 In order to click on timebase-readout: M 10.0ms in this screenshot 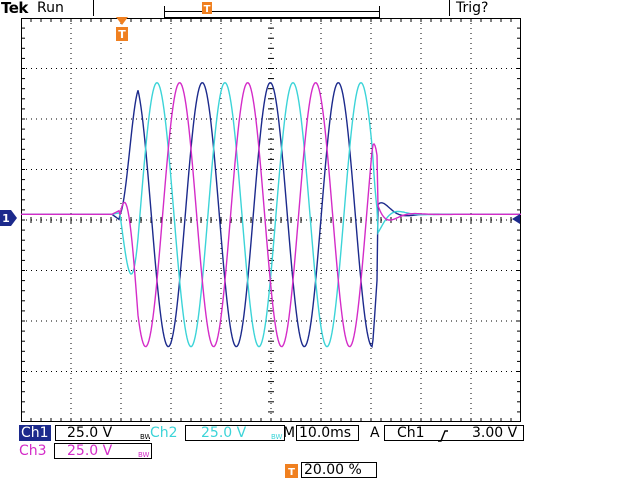, I will do `click(323, 433)`.